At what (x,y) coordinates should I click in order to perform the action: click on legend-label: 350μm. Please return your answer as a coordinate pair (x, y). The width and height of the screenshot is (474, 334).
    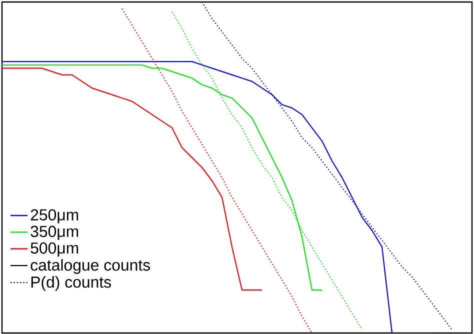
    Looking at the image, I should click on (54, 233).